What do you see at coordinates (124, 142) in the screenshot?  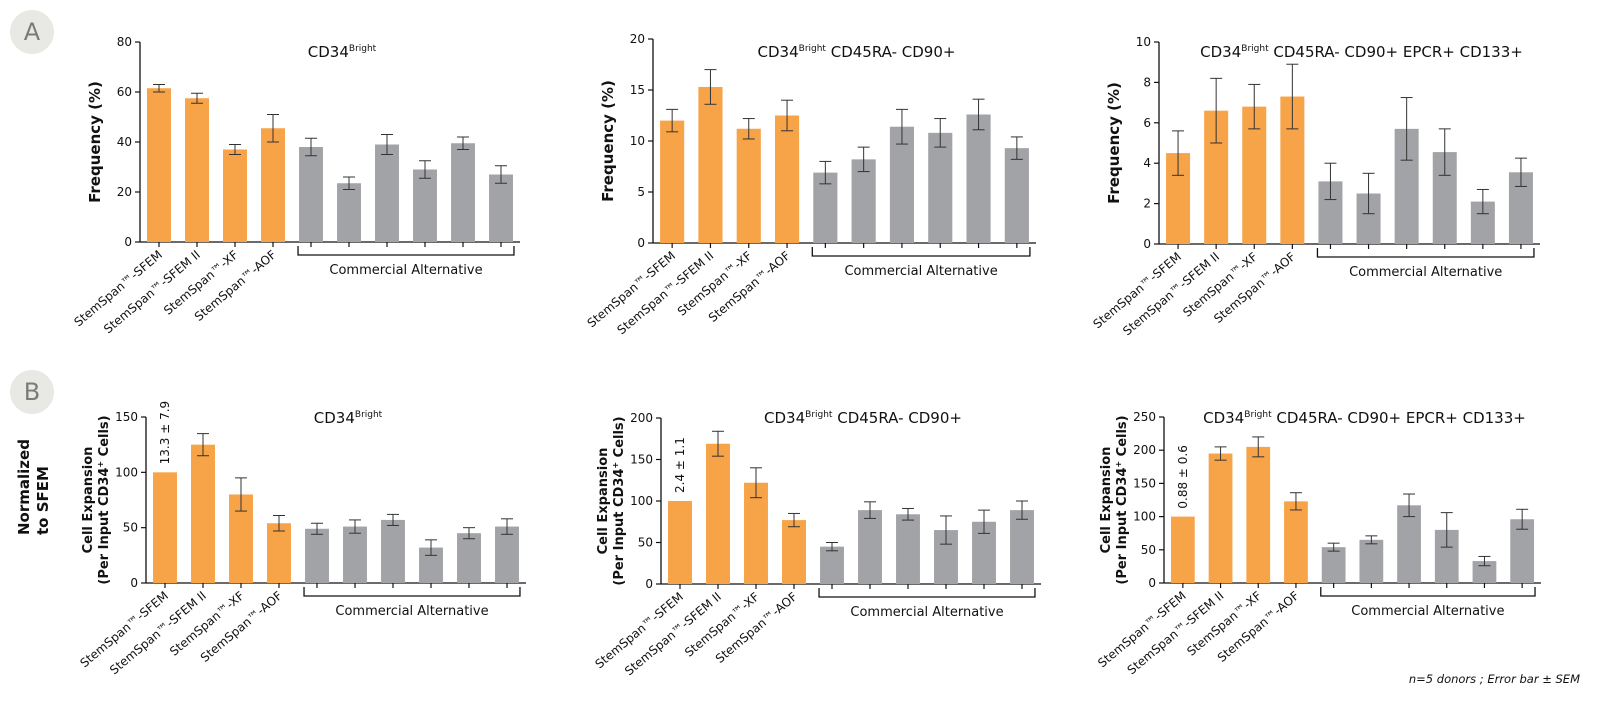 I see `y-tick-label: 40` at bounding box center [124, 142].